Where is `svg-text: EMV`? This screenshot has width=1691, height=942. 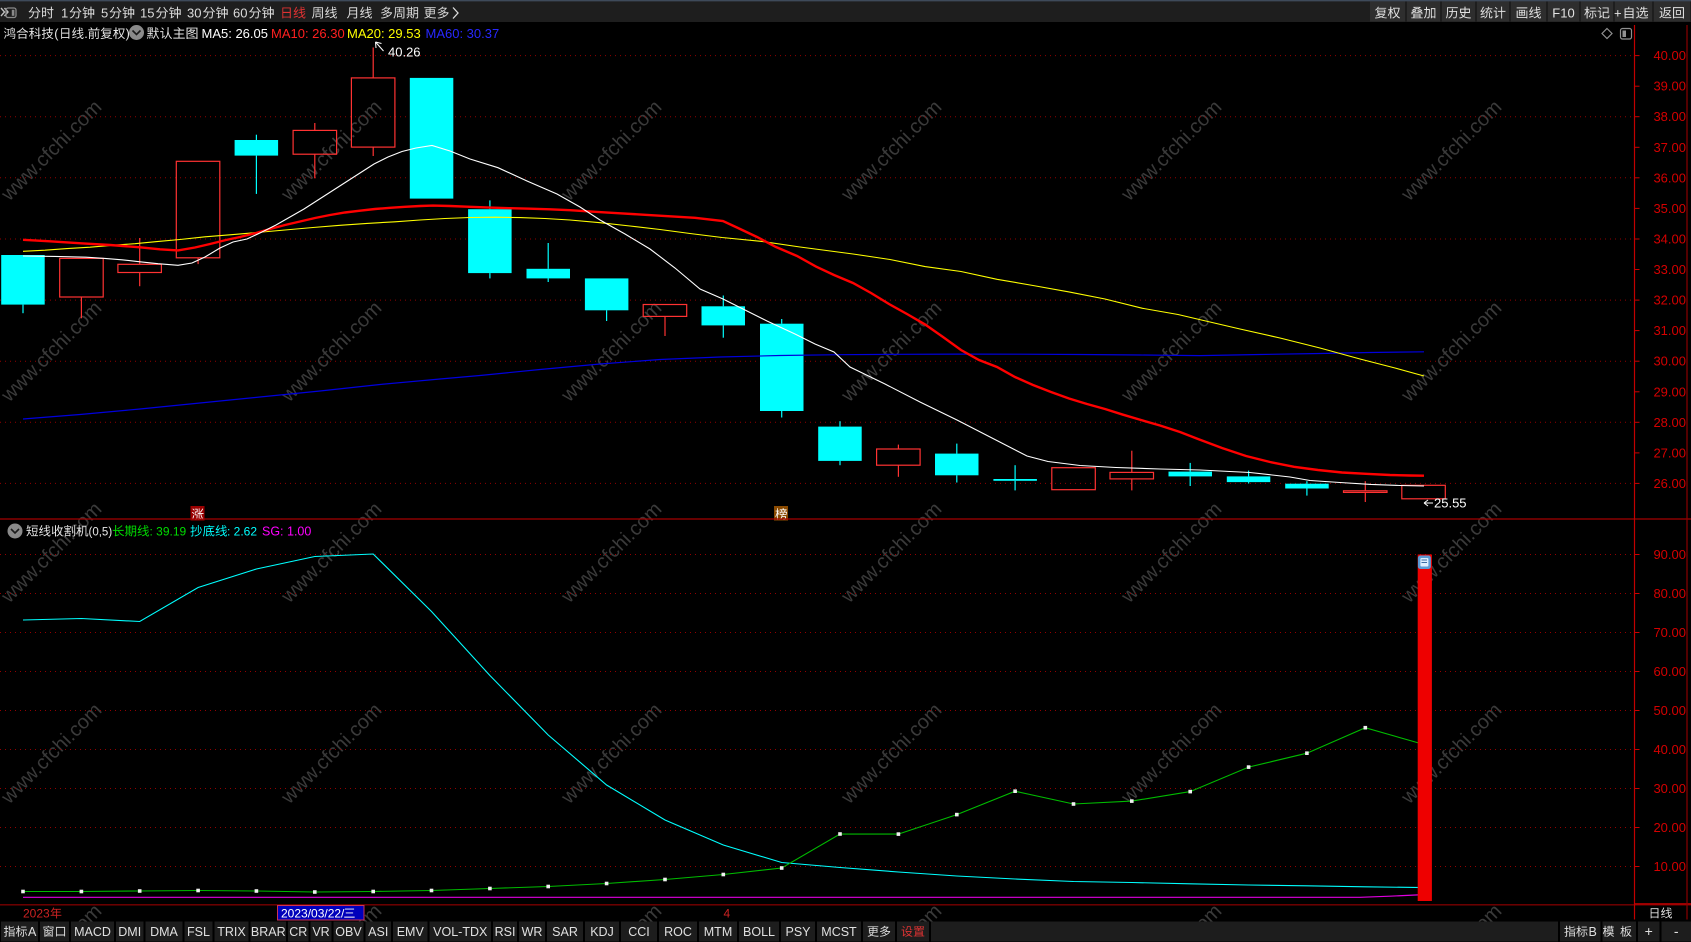 svg-text: EMV is located at coordinates (411, 932).